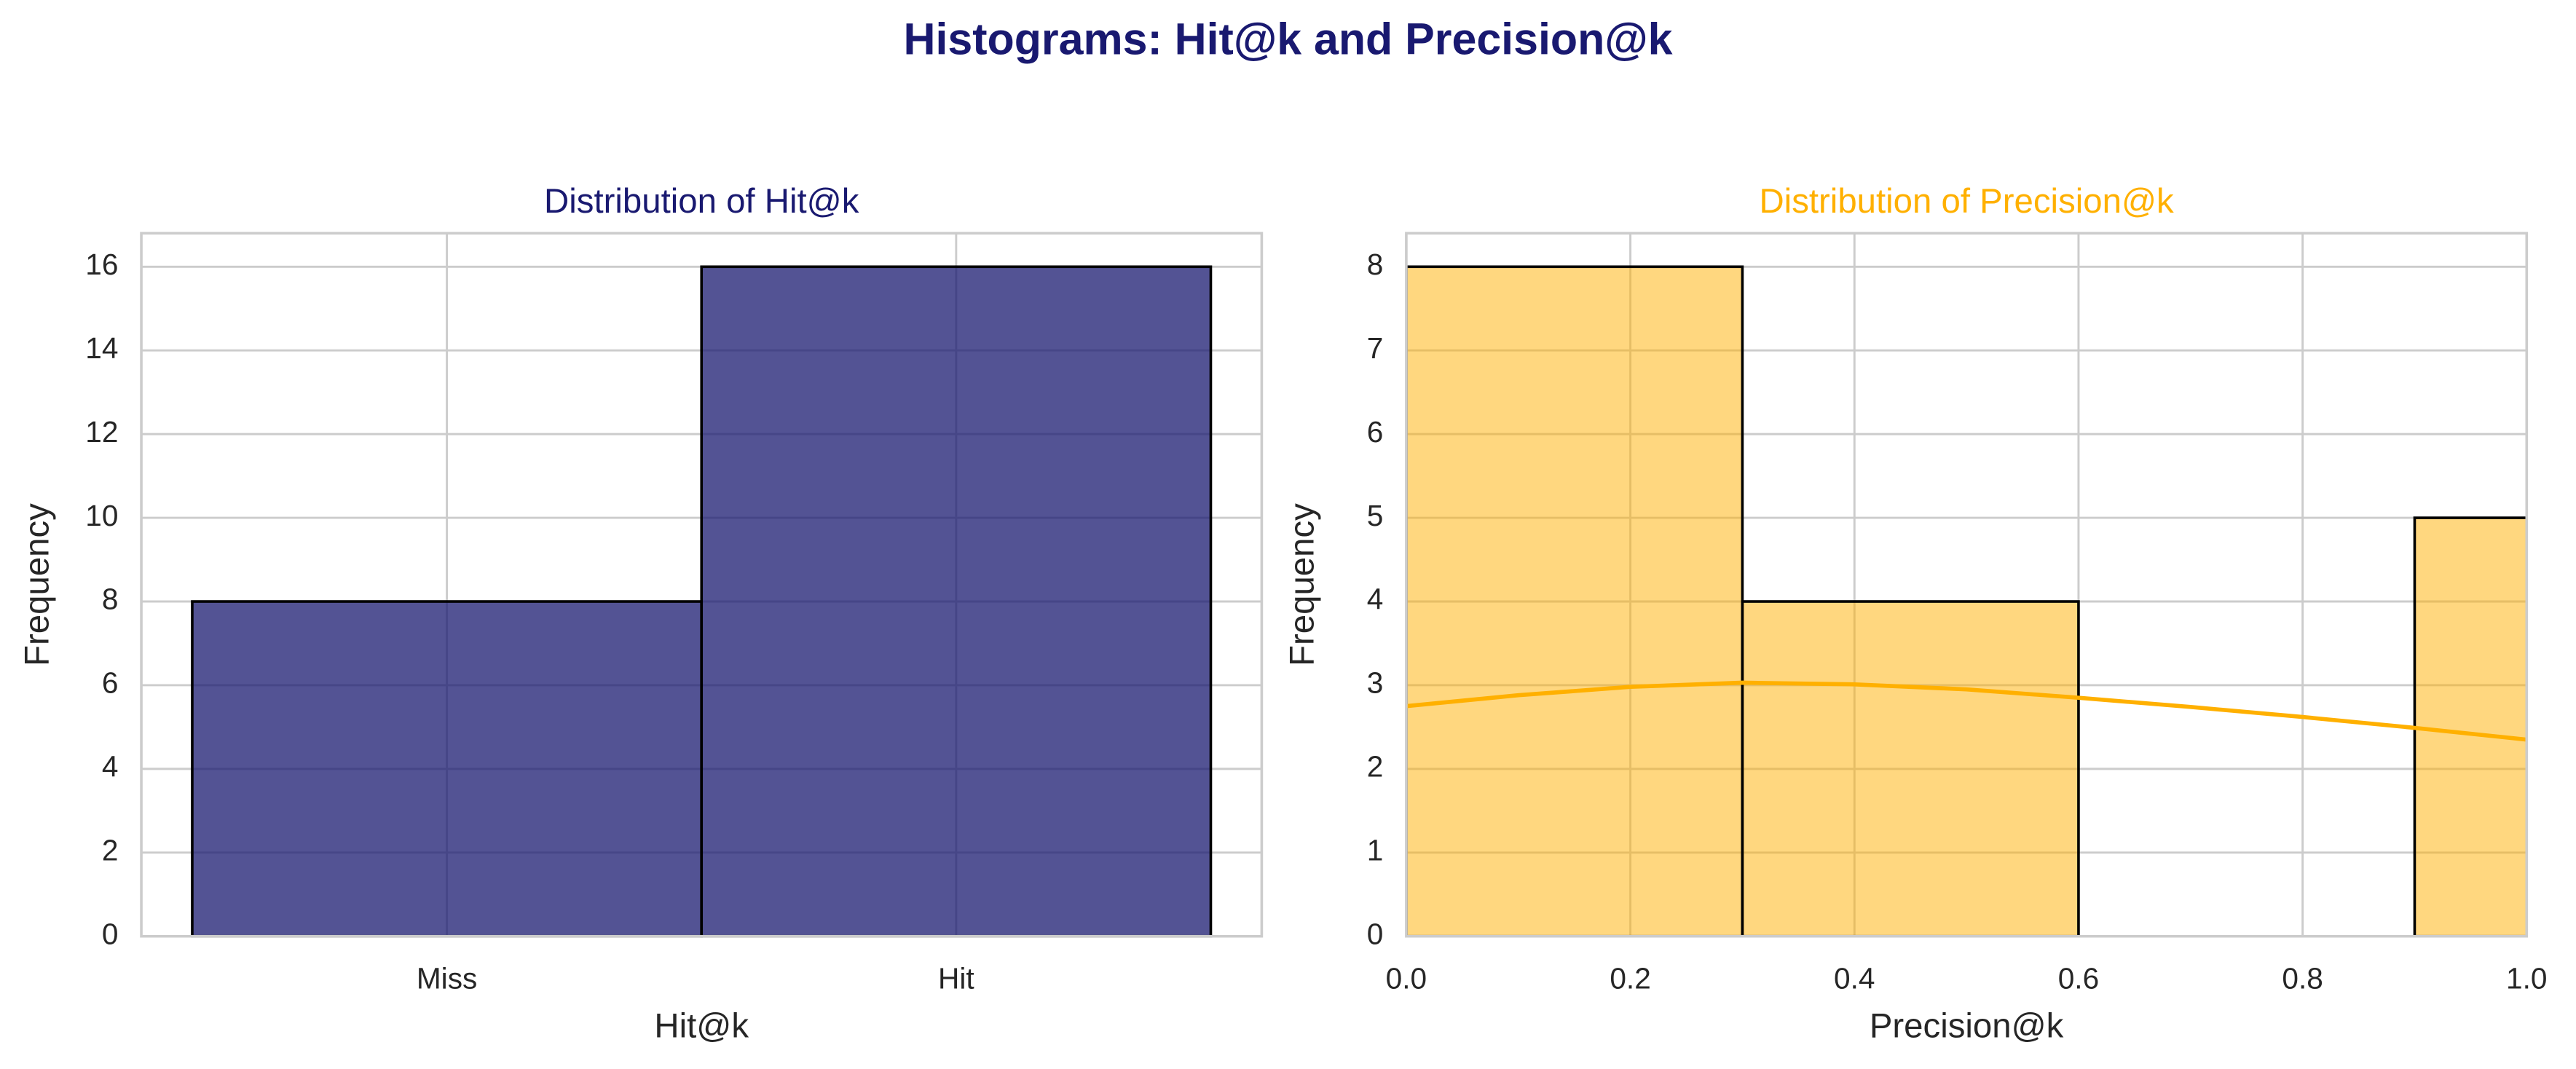  Describe the element at coordinates (101, 432) in the screenshot. I see `y-tick-label: 12` at that location.